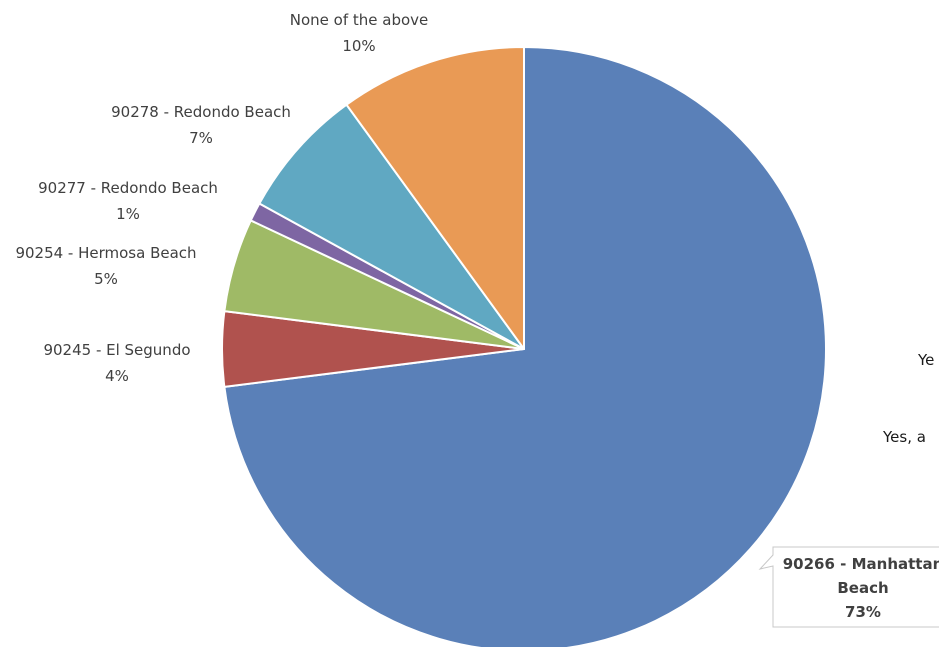 The height and width of the screenshot is (647, 939). I want to click on slice-label-90245: 90245 - El Segundo, so click(116, 350).